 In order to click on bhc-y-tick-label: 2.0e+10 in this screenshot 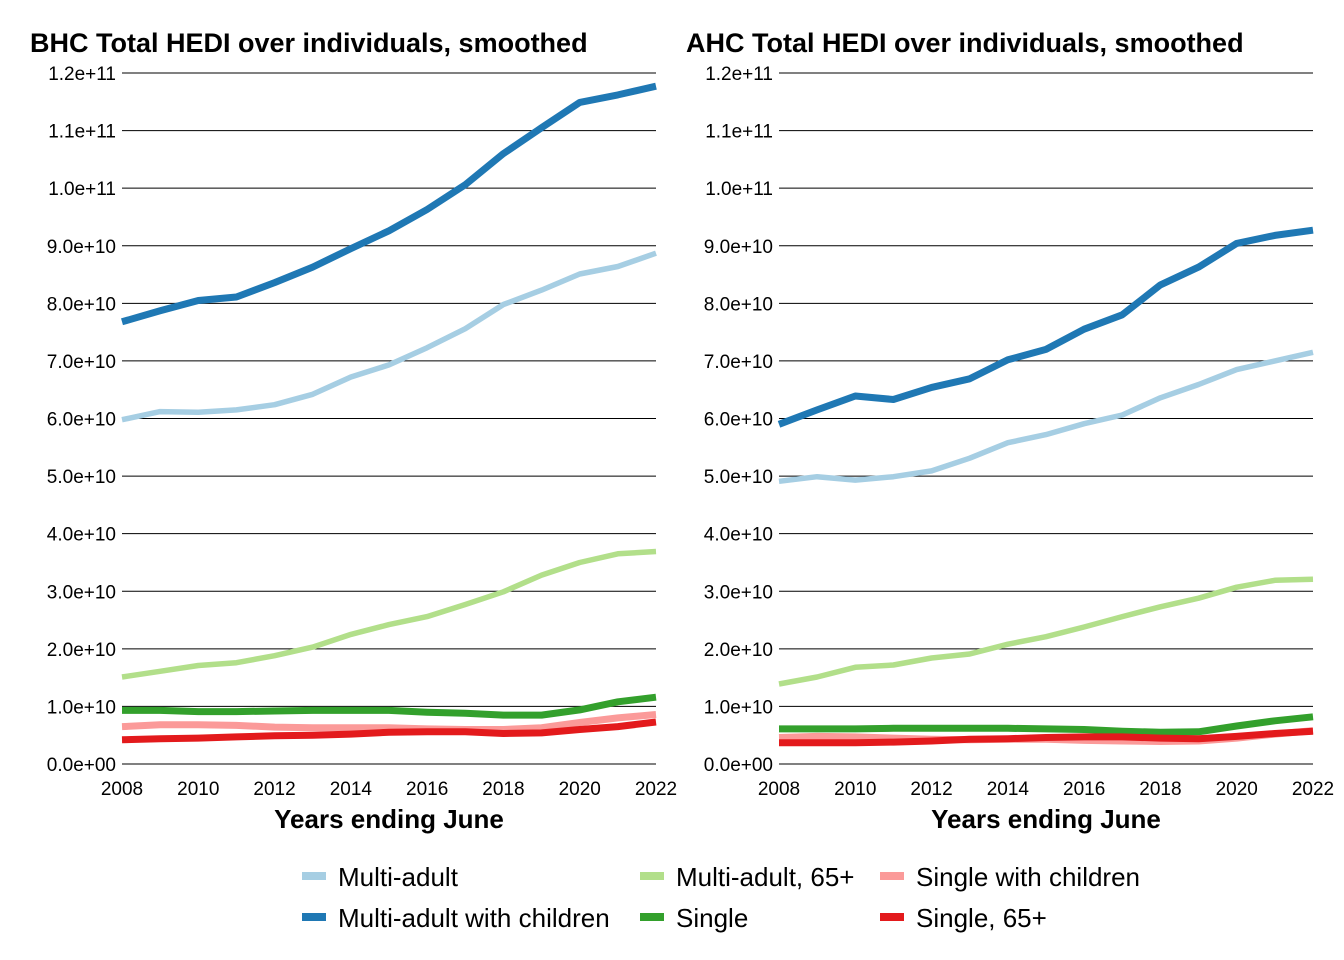, I will do `click(81, 650)`.